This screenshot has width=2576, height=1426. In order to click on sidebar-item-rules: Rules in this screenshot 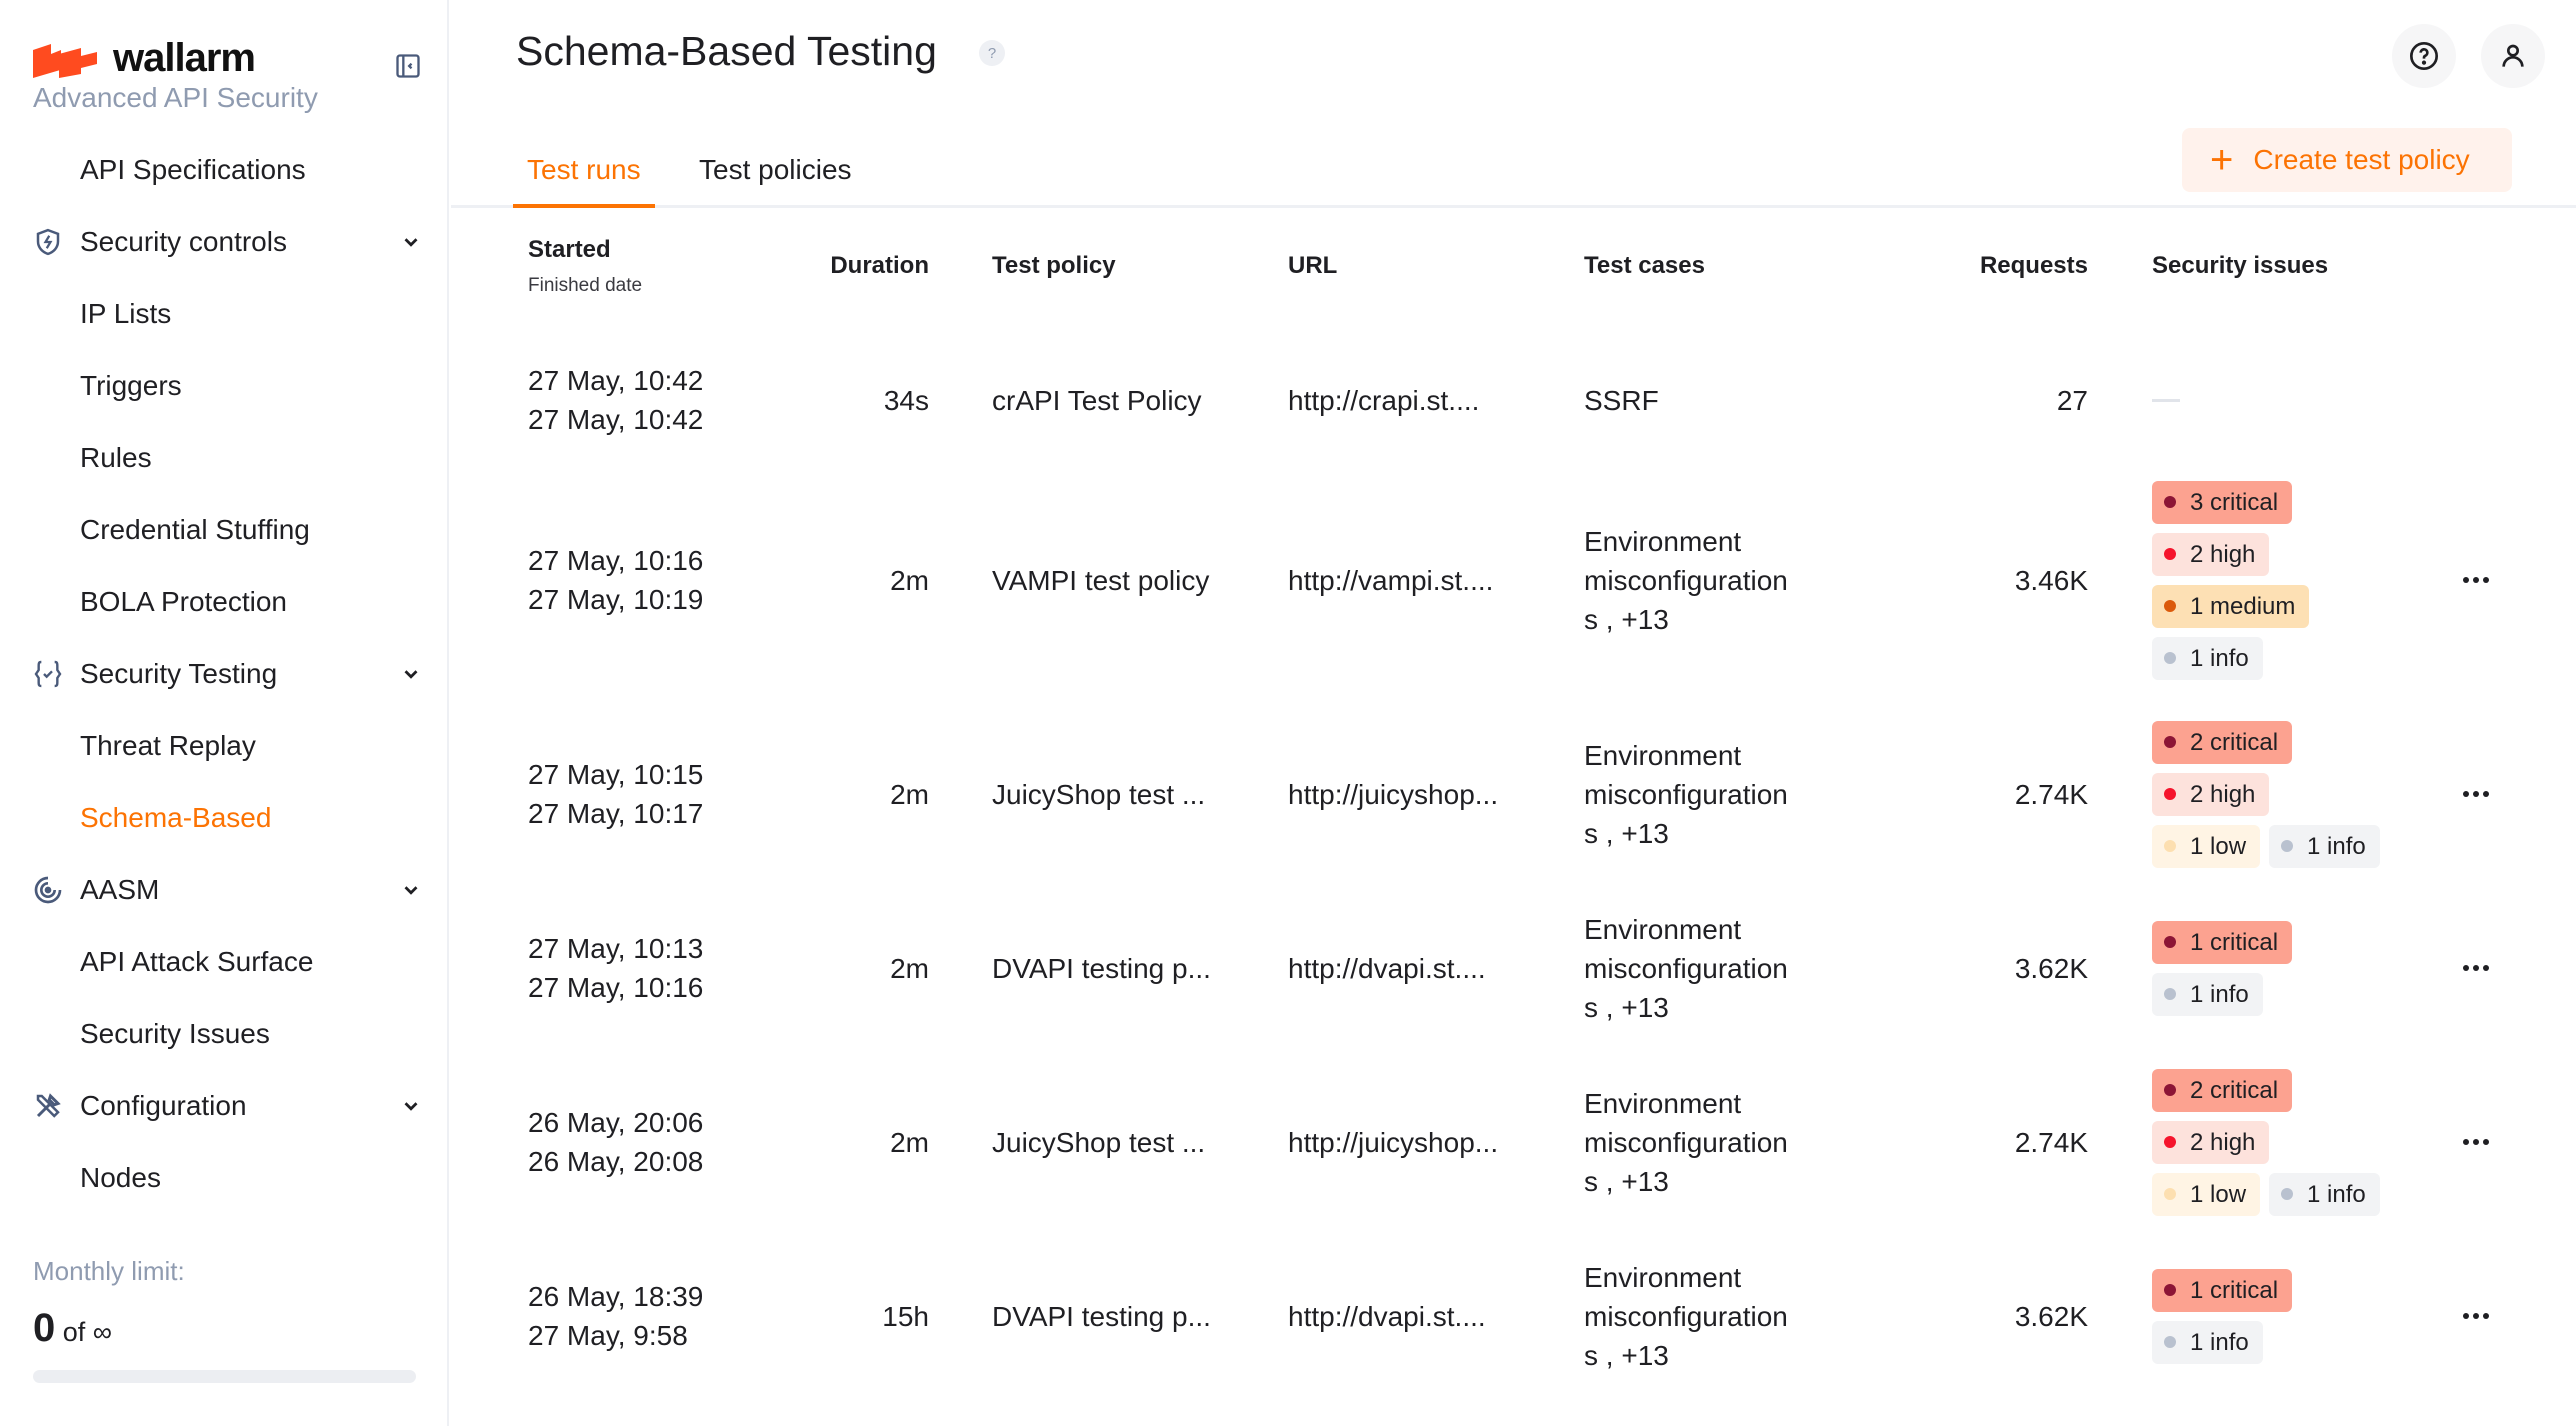, I will do `click(223, 458)`.